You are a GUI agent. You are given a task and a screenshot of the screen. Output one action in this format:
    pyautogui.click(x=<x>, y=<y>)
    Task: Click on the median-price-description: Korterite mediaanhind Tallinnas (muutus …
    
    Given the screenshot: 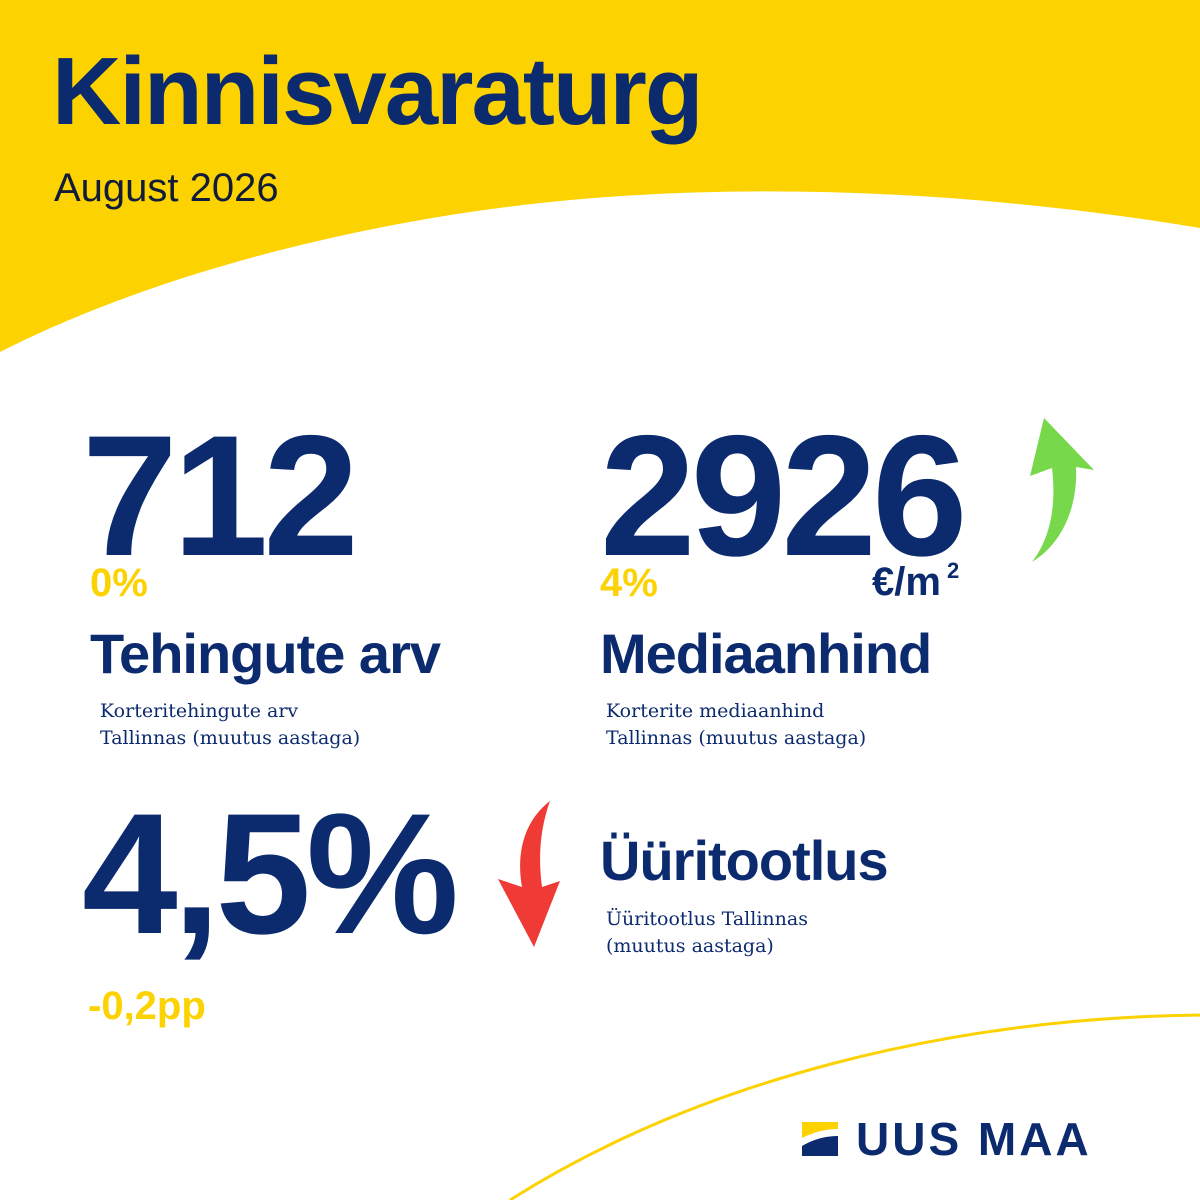 What is the action you would take?
    pyautogui.click(x=736, y=724)
    